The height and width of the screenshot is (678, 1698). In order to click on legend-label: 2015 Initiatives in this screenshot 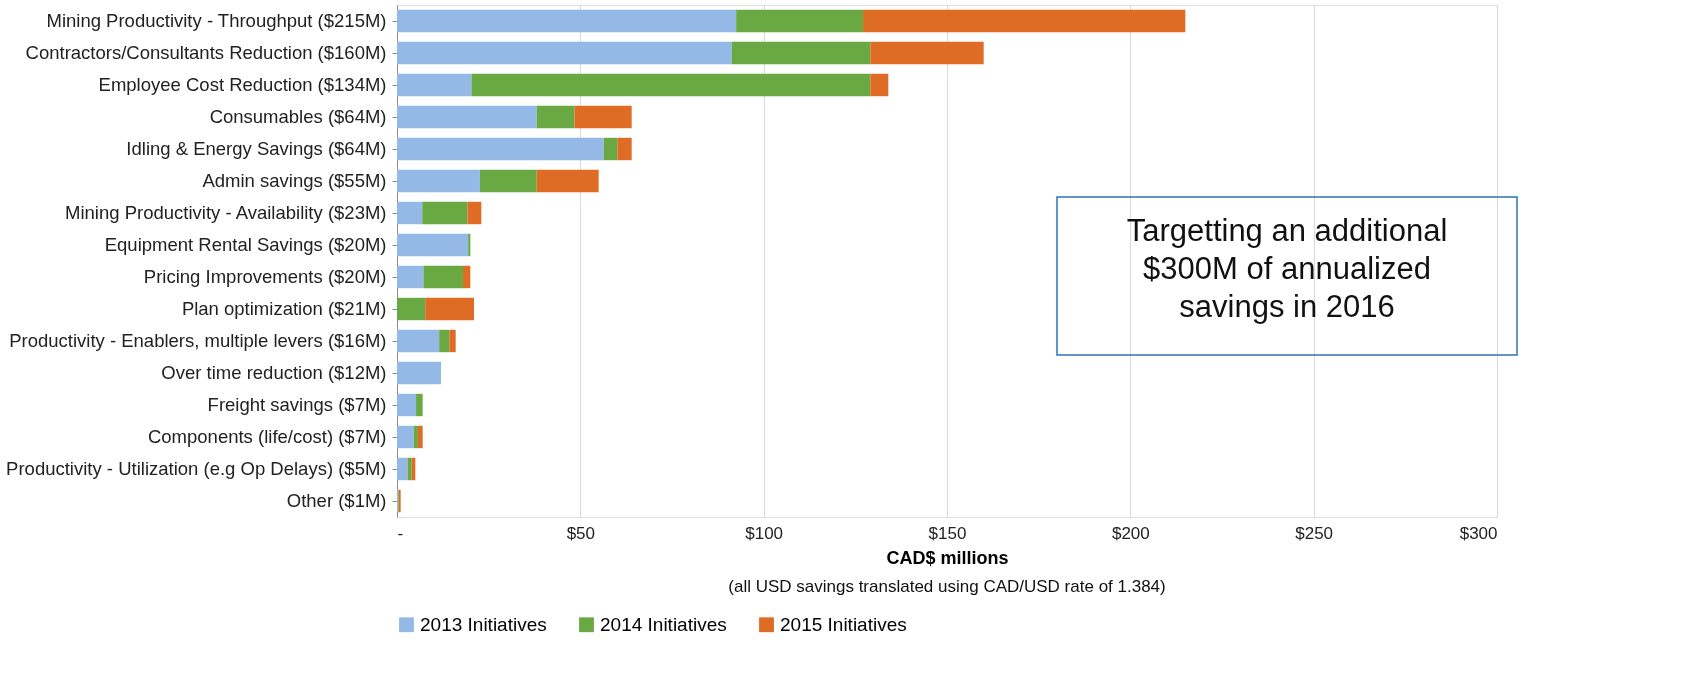, I will do `click(843, 624)`.